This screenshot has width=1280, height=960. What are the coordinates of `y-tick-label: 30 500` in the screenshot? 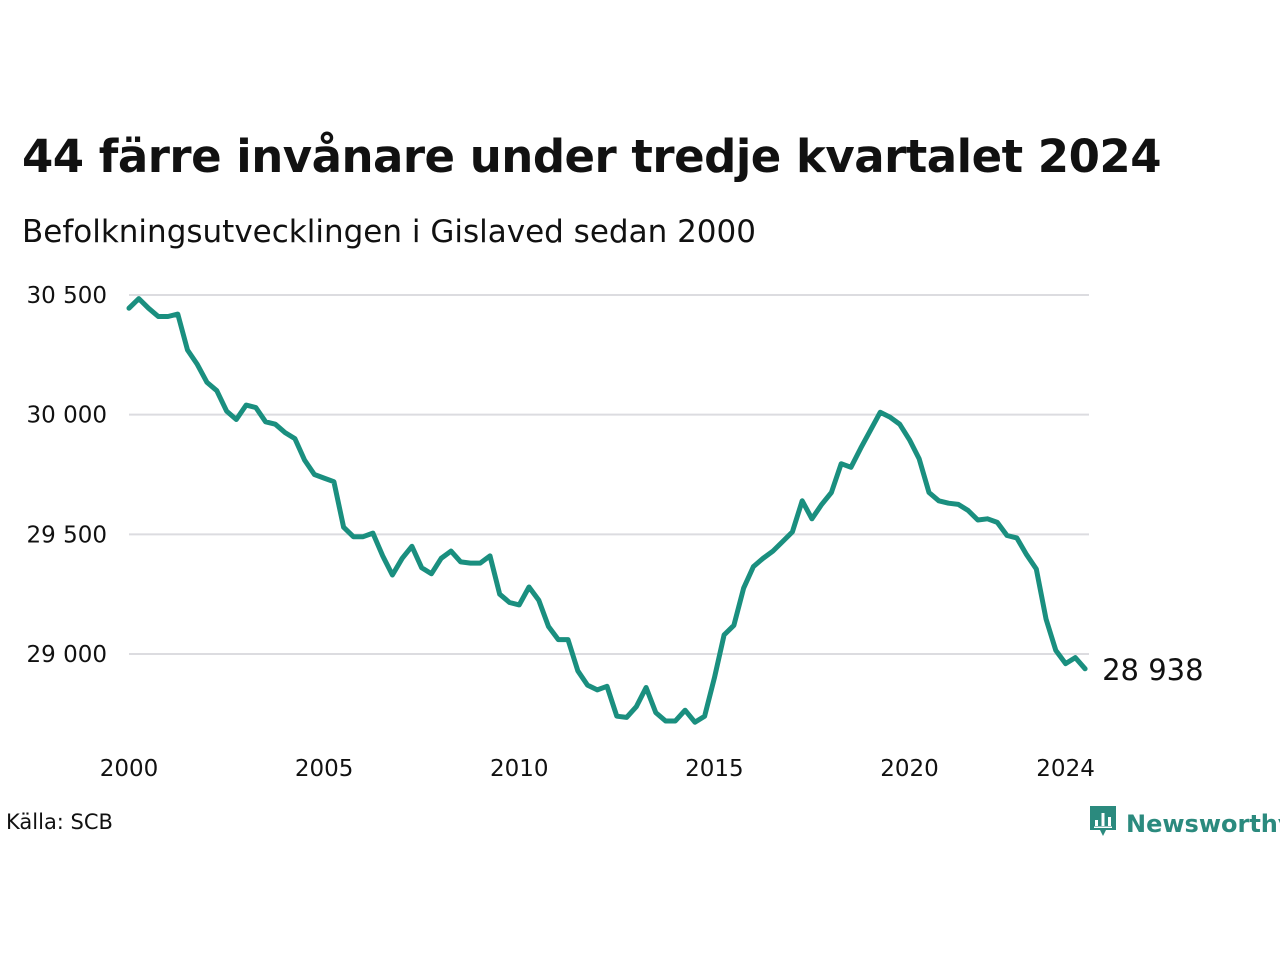 It's located at (67, 296).